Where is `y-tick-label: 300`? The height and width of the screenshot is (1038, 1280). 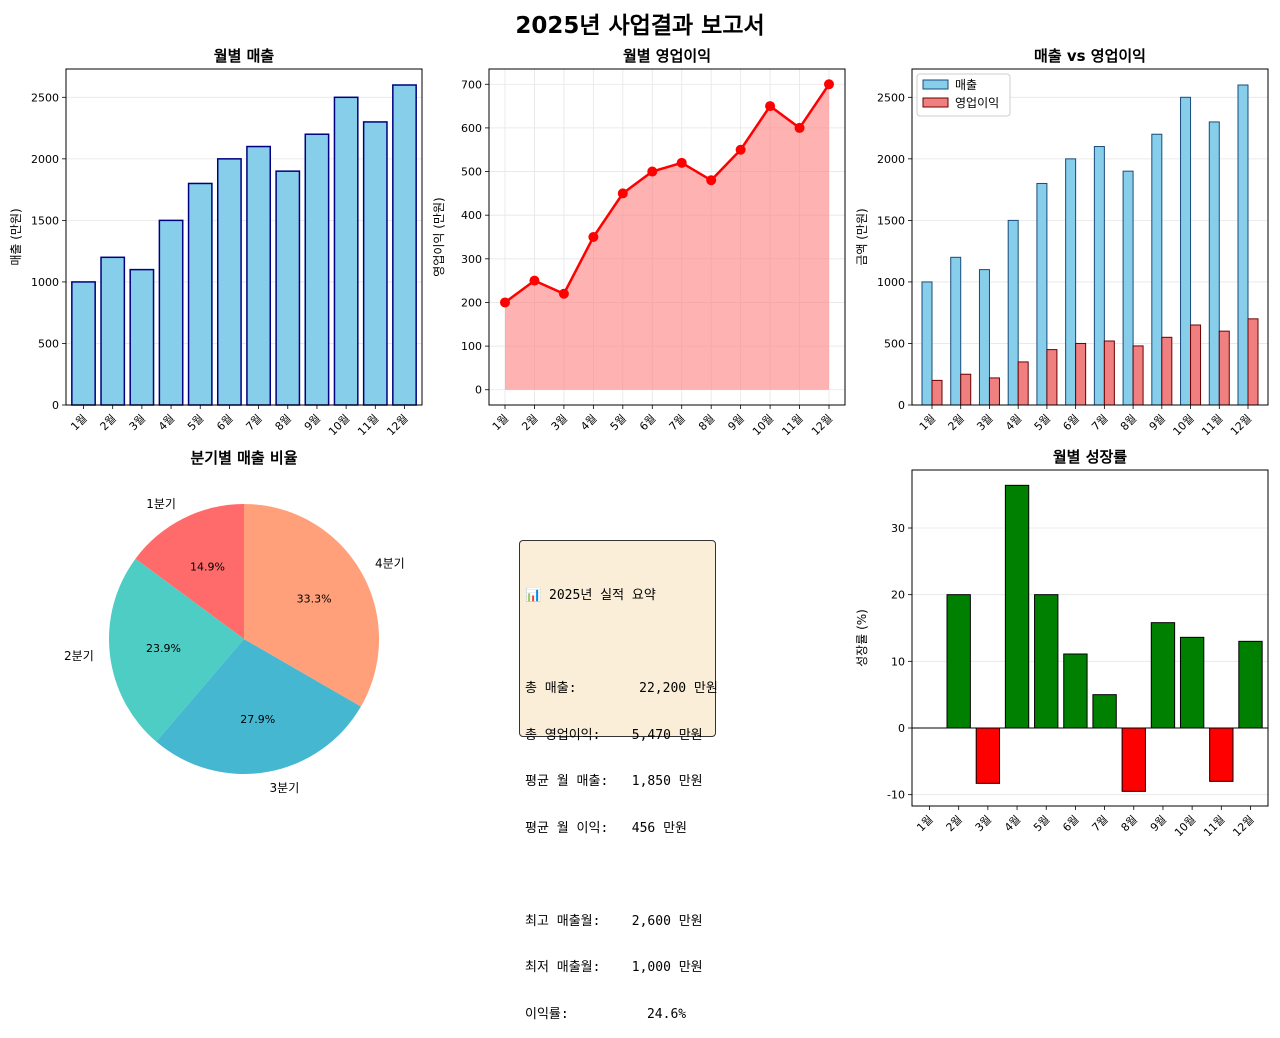
y-tick-label: 300 is located at coordinates (471, 259).